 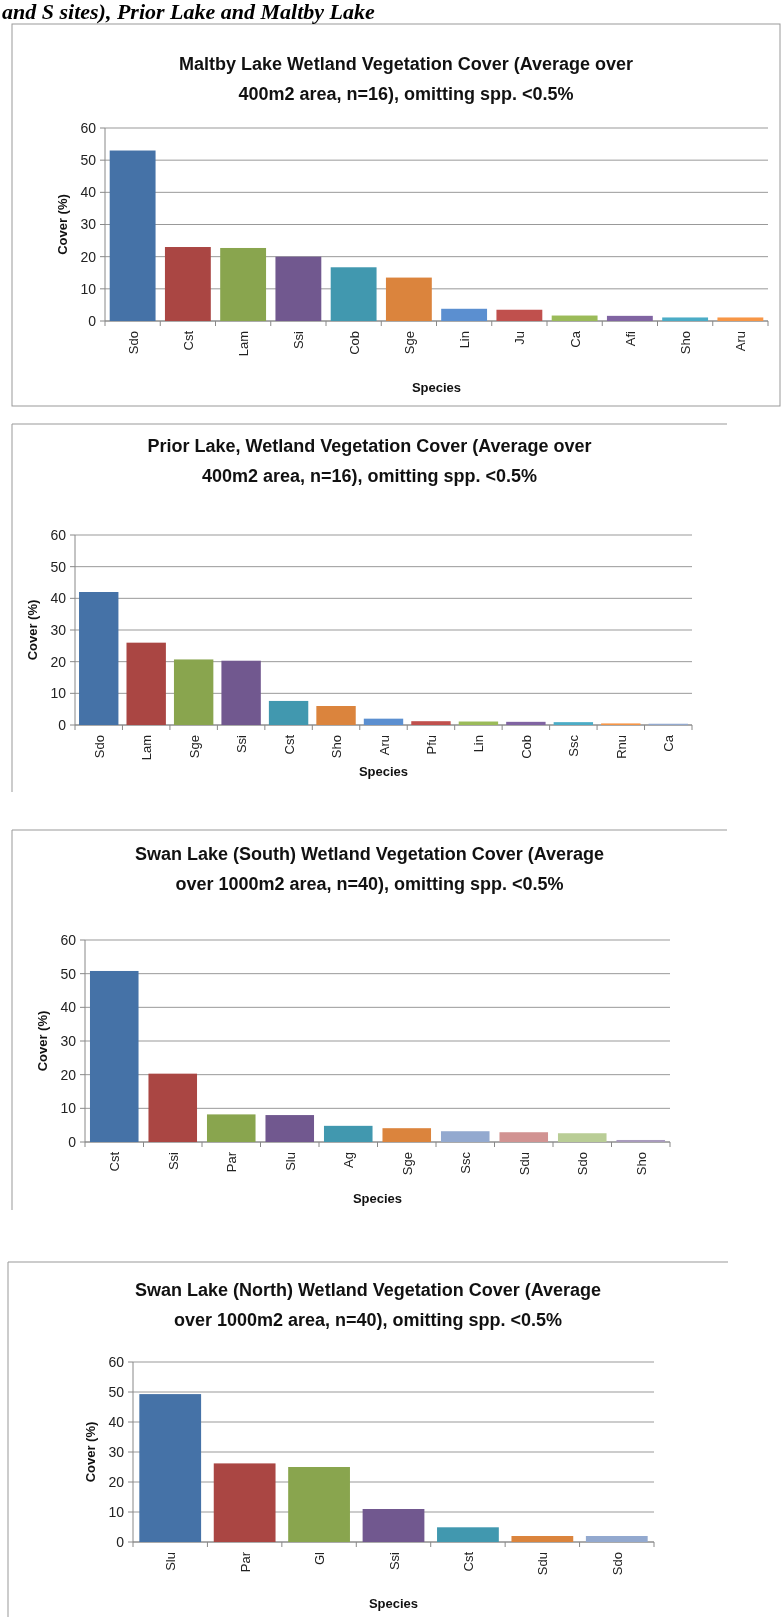 I want to click on x-tick-label: Aru, so click(x=741, y=341).